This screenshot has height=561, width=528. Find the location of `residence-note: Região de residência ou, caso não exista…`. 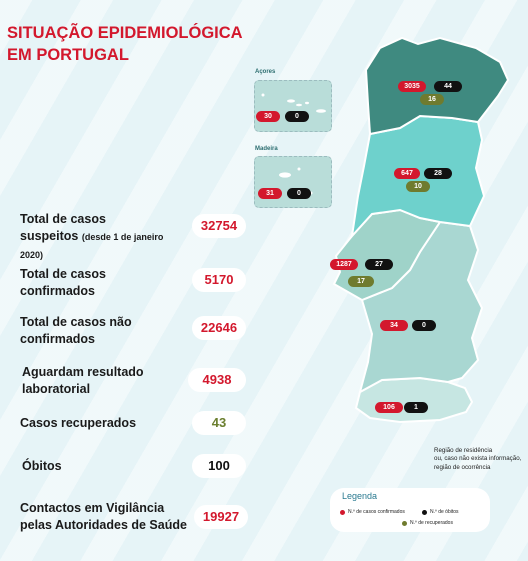

residence-note: Região de residência ou, caso não exista… is located at coordinates (478, 459).